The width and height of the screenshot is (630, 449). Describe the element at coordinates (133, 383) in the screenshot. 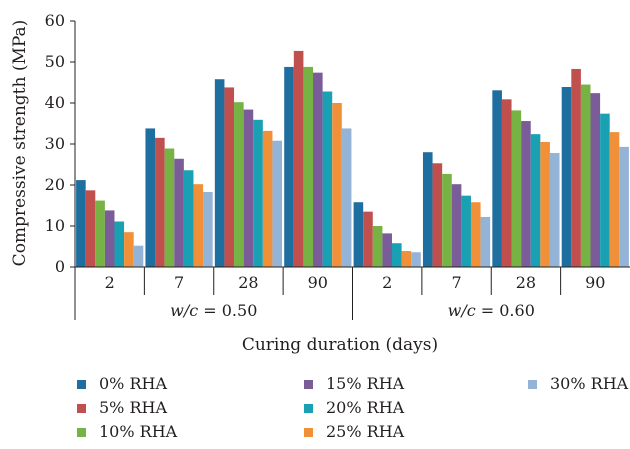

I see `legend-label: 0% RHA` at that location.